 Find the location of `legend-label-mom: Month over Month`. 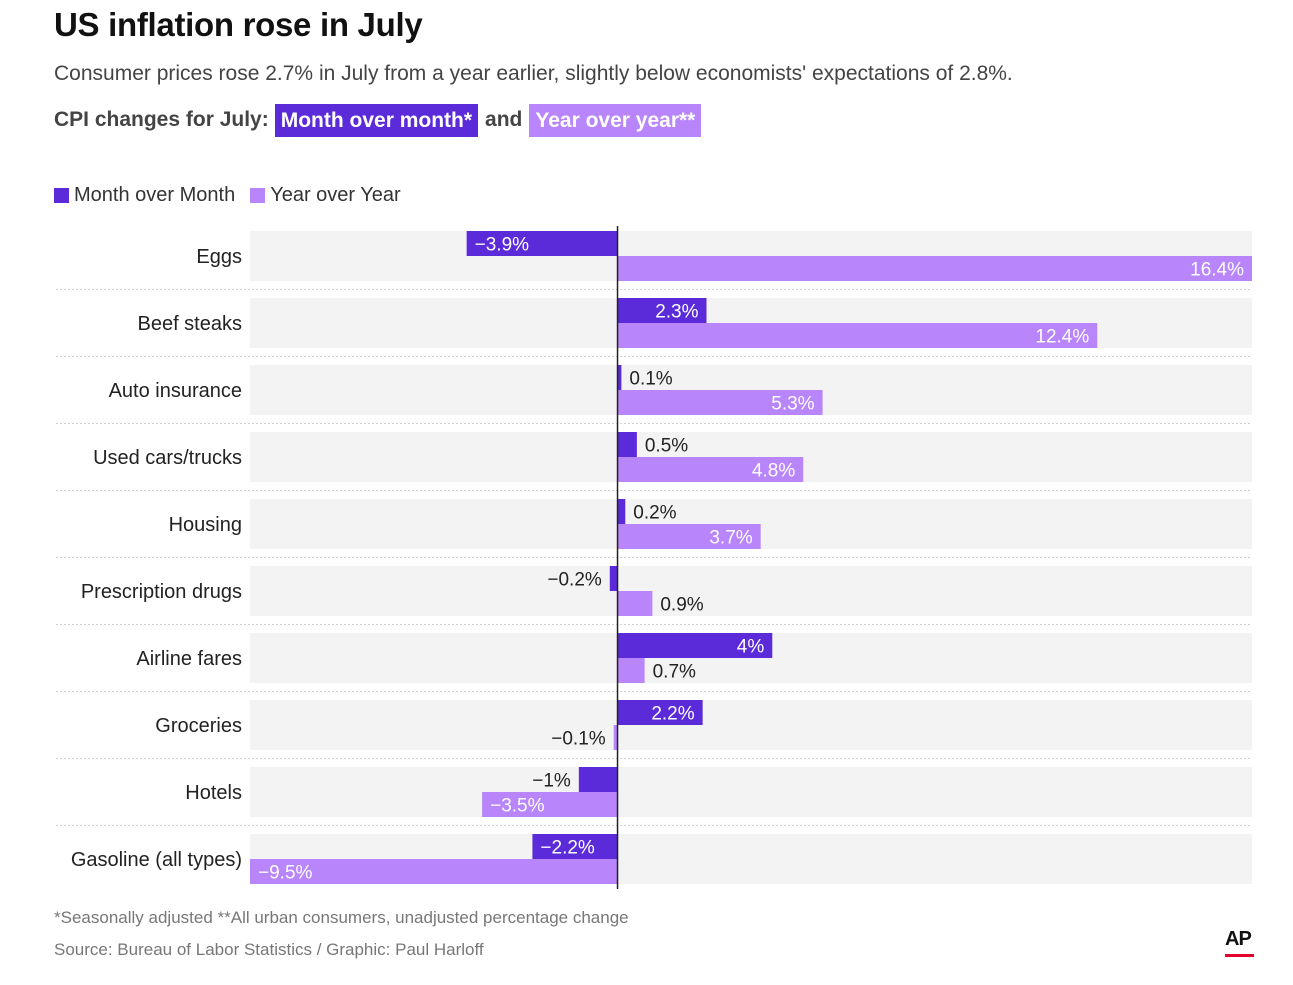

legend-label-mom: Month over Month is located at coordinates (155, 195).